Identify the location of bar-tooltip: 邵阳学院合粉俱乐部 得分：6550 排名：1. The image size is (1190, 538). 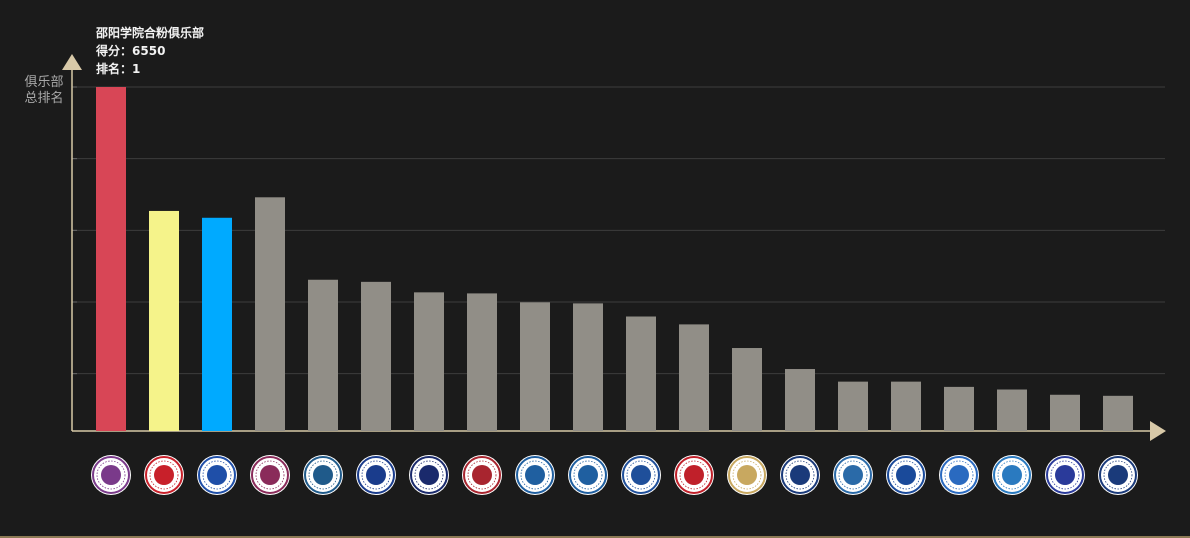
(150, 51).